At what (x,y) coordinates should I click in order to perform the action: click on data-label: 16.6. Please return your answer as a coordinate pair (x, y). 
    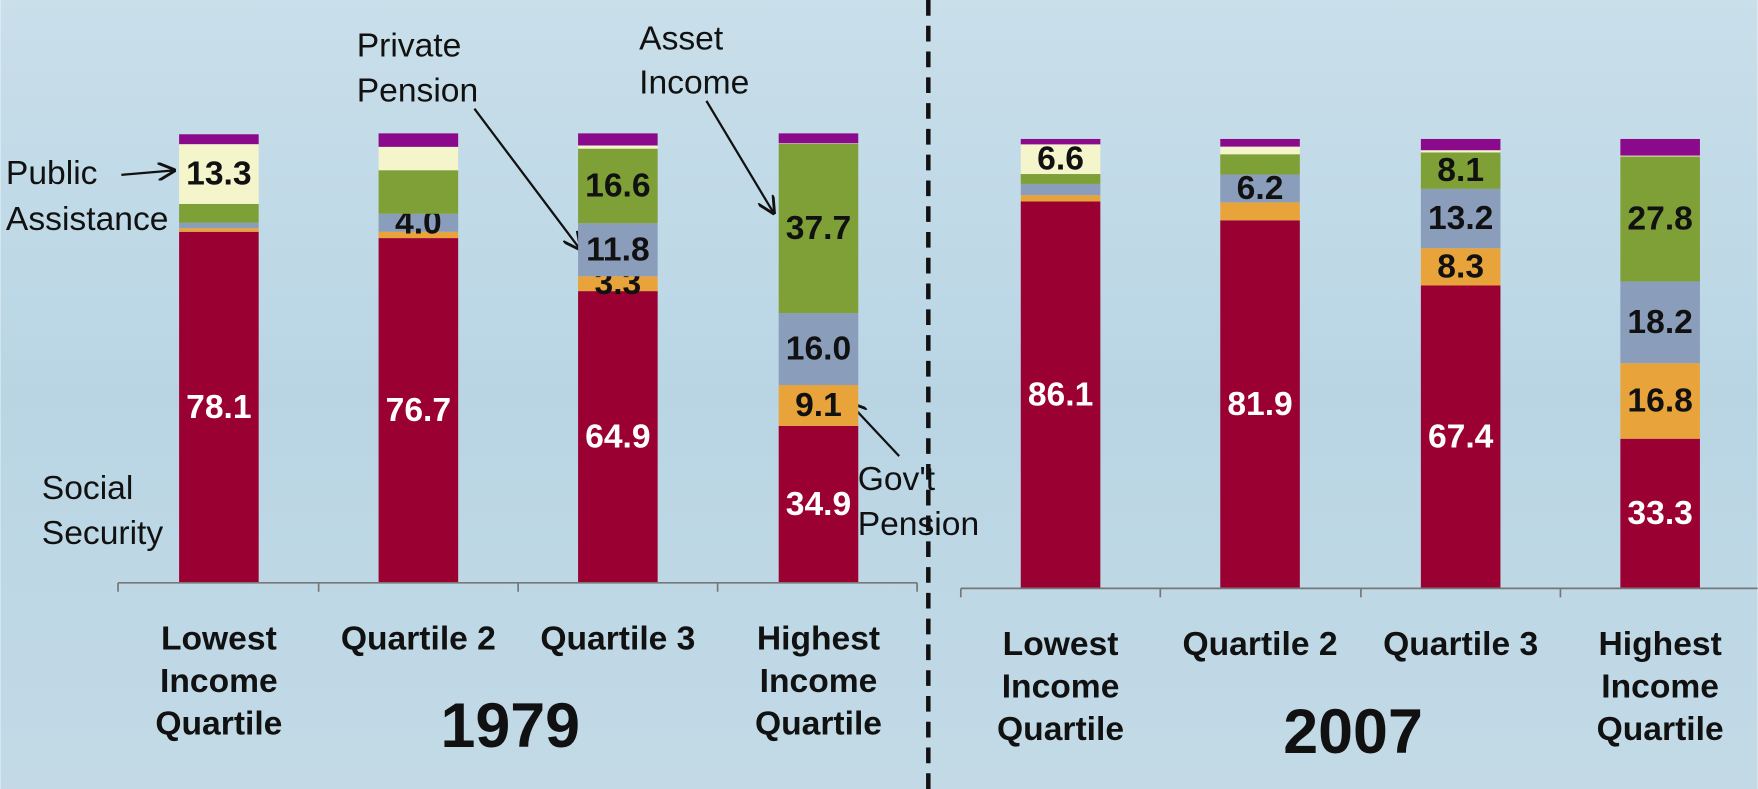
    Looking at the image, I should click on (617, 185).